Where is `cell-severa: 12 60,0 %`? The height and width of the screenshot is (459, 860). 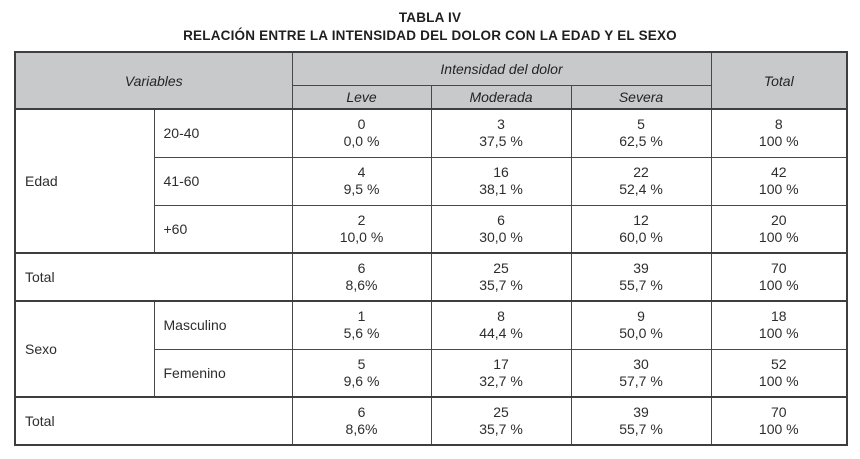
cell-severa: 12 60,0 % is located at coordinates (641, 229).